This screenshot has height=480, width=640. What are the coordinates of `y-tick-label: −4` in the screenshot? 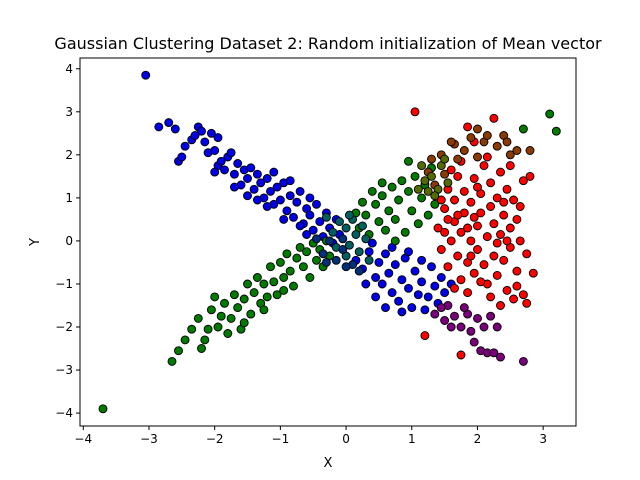 It's located at (64, 413).